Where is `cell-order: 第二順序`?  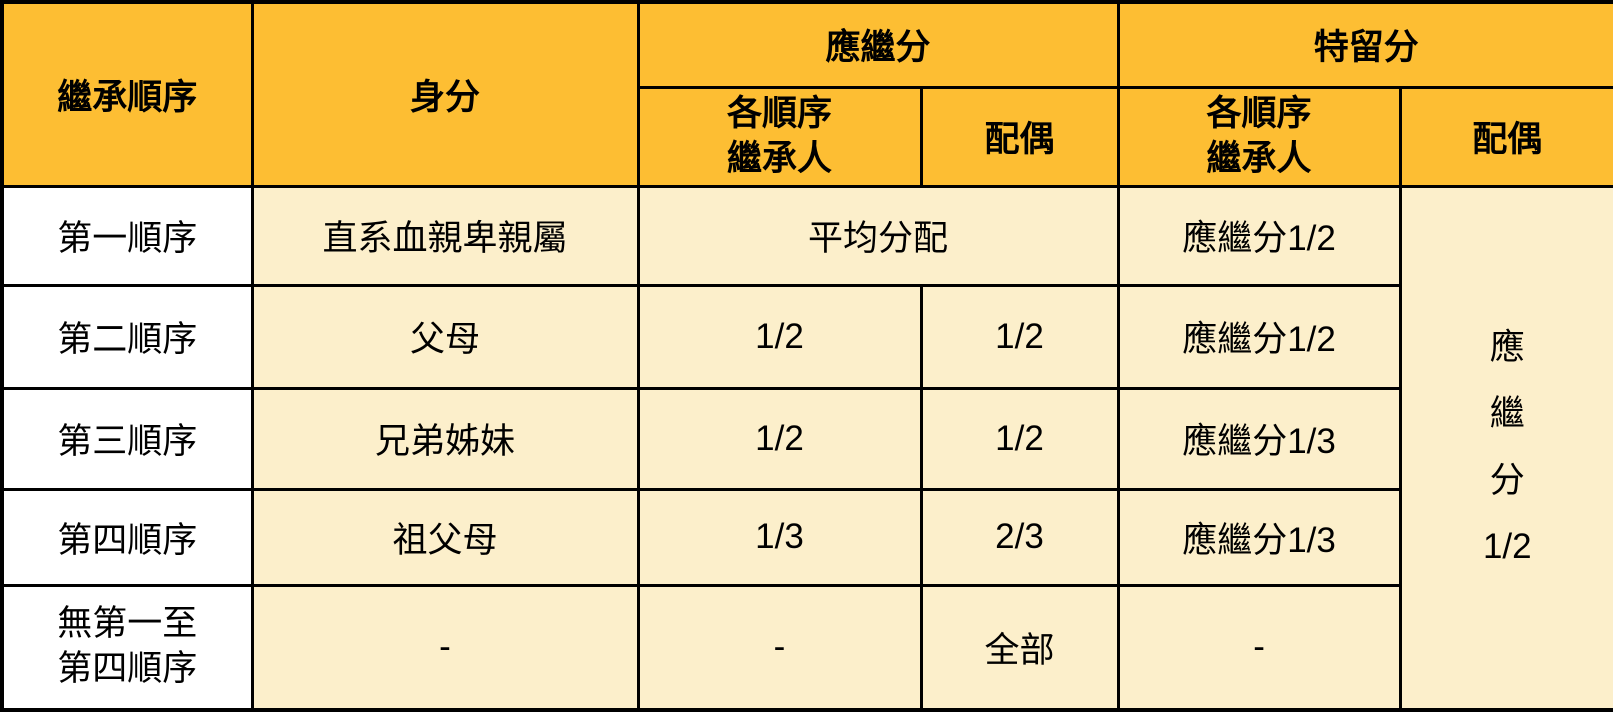
cell-order: 第二順序 is located at coordinates (127, 336).